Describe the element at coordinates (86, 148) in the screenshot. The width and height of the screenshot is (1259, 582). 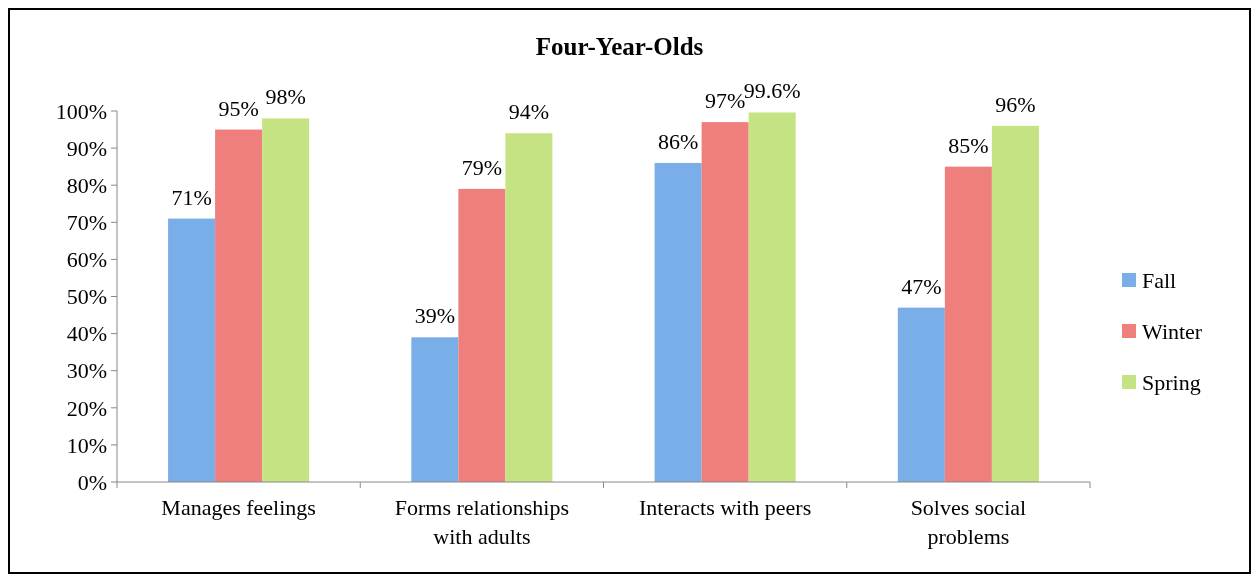
I see `y-tick-label: 90%` at that location.